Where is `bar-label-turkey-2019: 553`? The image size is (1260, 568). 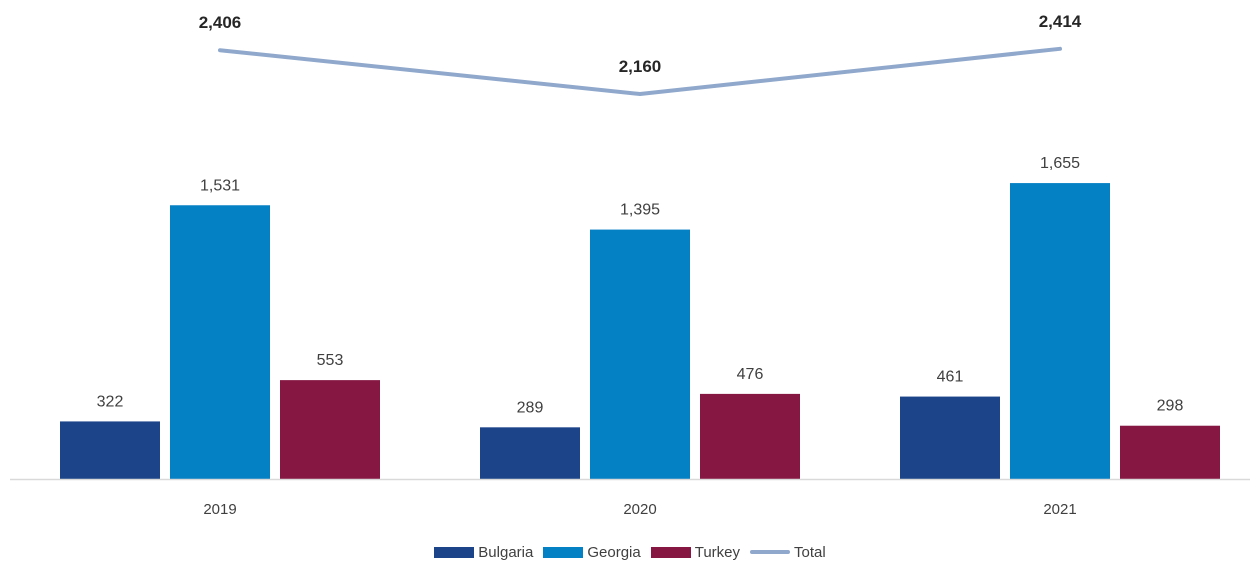
bar-label-turkey-2019: 553 is located at coordinates (330, 360).